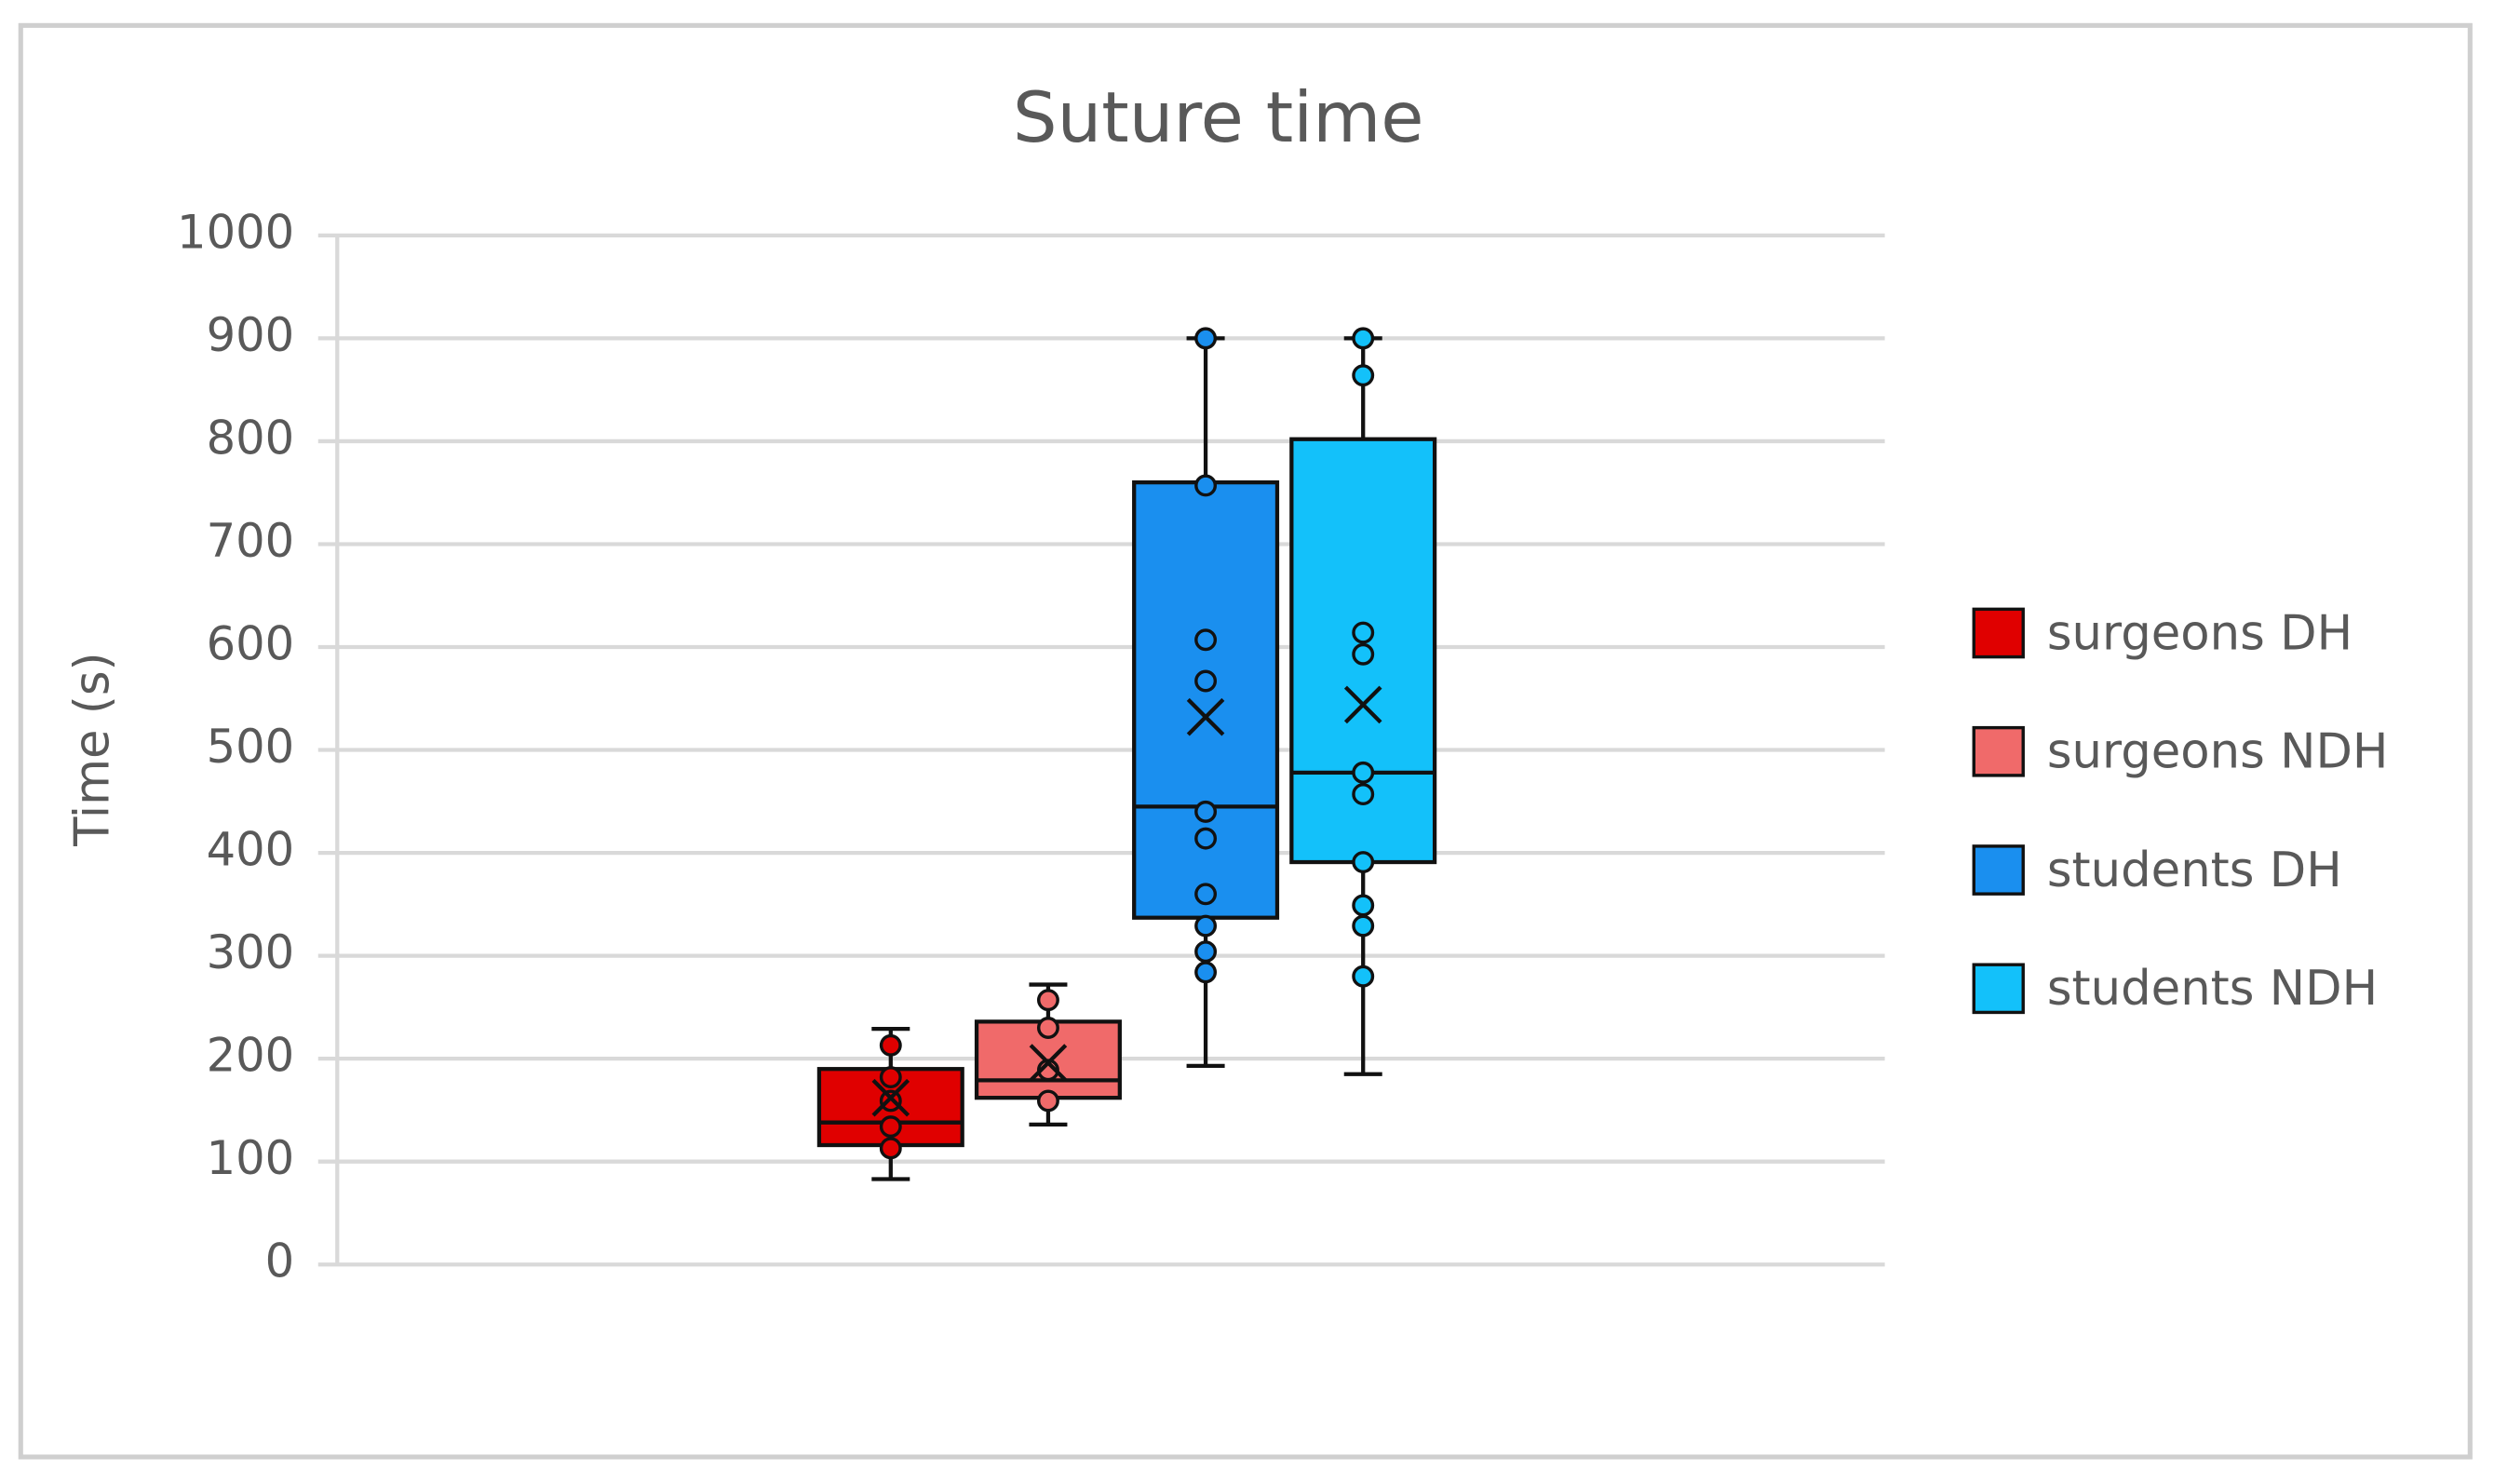 This screenshot has width=2494, height=1484. Describe the element at coordinates (2199, 633) in the screenshot. I see `legend-label: surgeons DH` at that location.